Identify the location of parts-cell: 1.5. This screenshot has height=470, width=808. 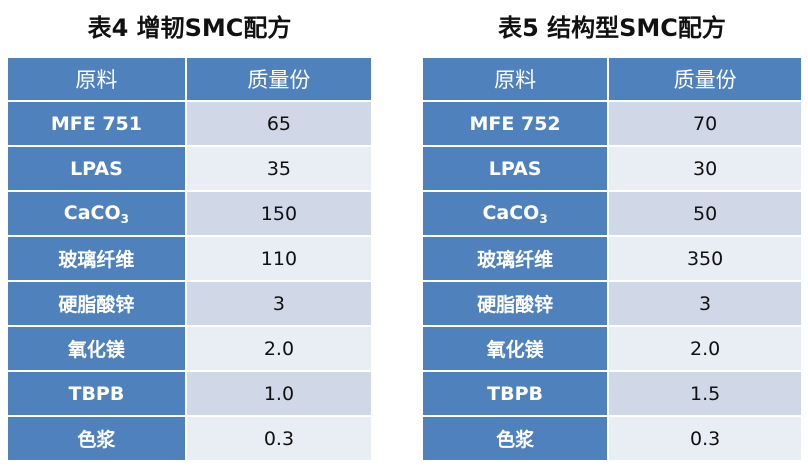
(705, 393).